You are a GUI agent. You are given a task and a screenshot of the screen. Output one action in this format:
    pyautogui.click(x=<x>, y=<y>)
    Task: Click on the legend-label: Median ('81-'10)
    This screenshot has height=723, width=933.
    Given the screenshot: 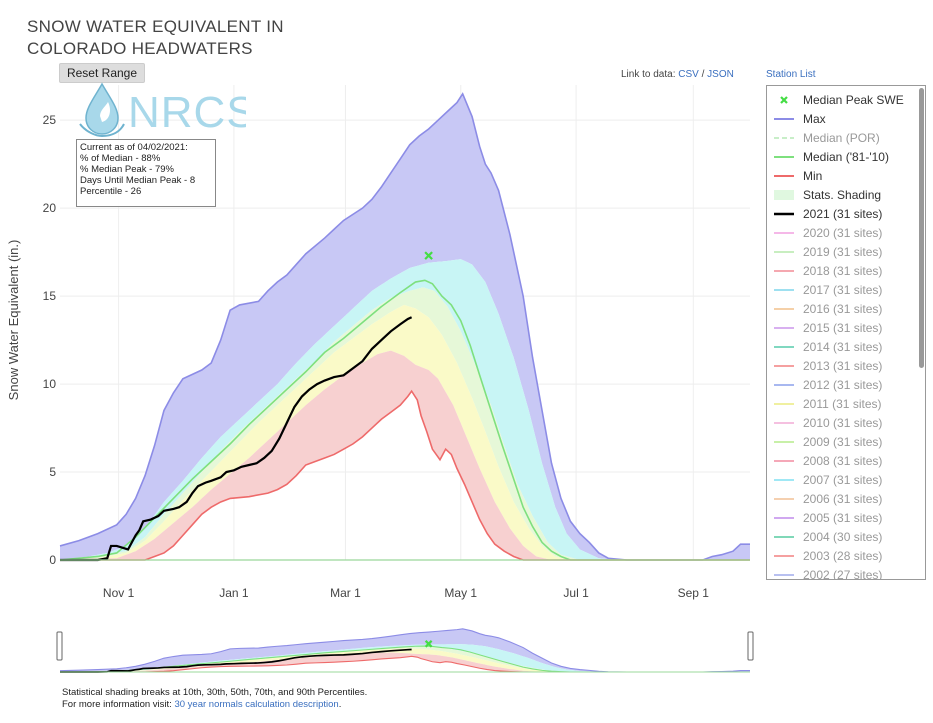 What is the action you would take?
    pyautogui.click(x=846, y=157)
    